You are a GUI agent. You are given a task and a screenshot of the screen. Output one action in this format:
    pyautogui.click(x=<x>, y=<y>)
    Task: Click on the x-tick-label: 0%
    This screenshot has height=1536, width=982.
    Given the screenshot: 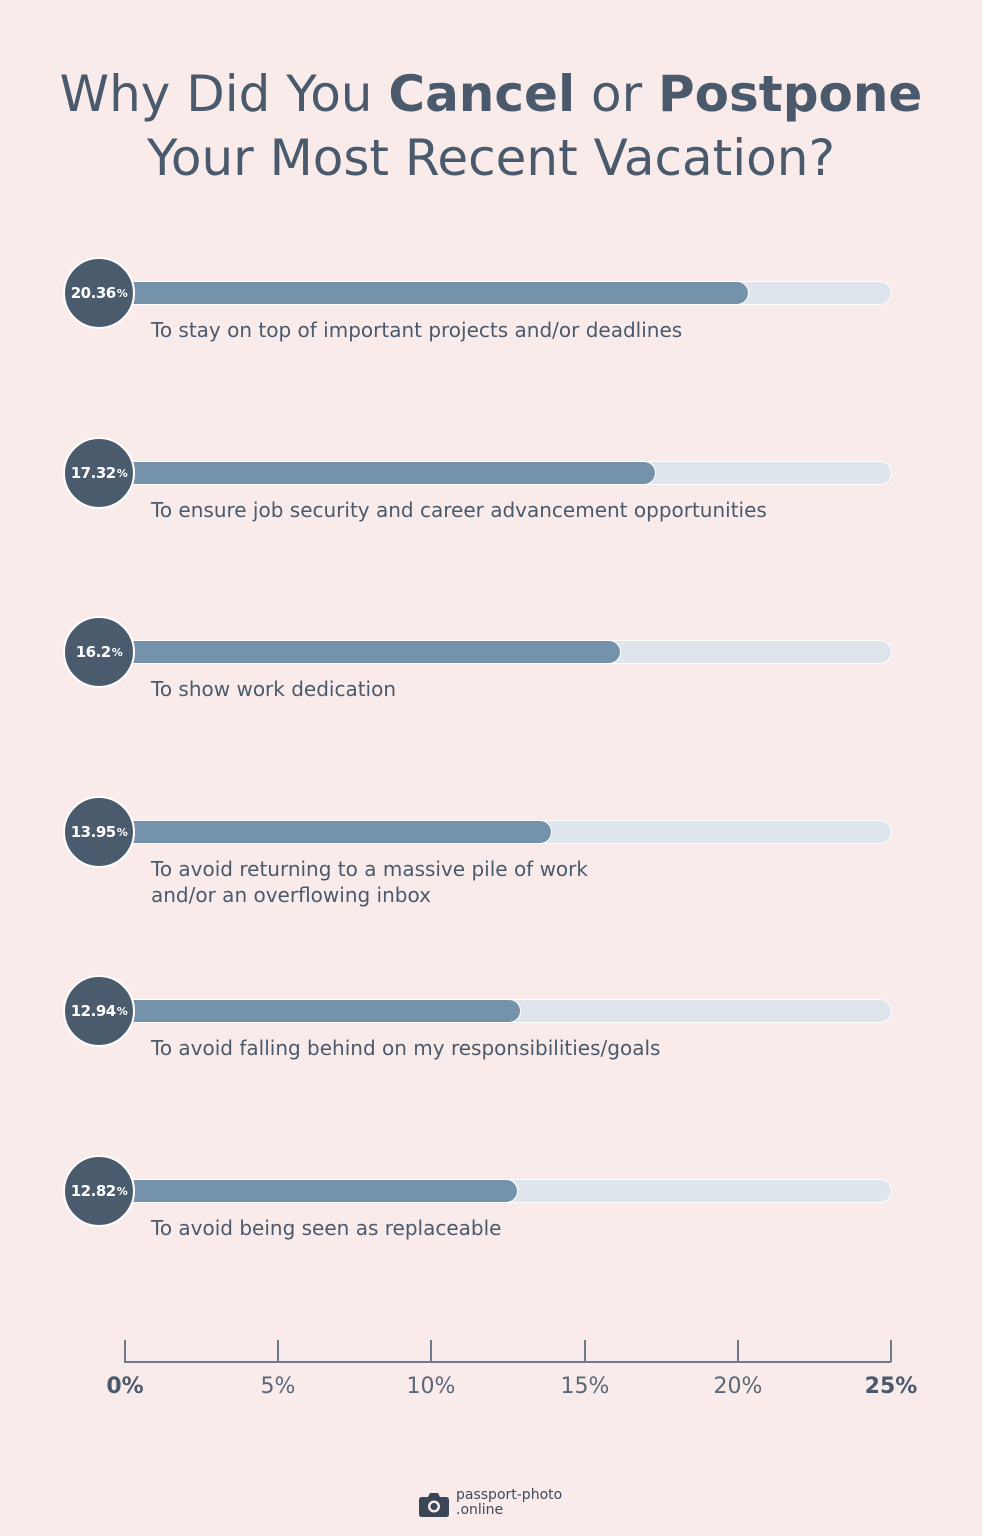 What is the action you would take?
    pyautogui.click(x=125, y=1386)
    